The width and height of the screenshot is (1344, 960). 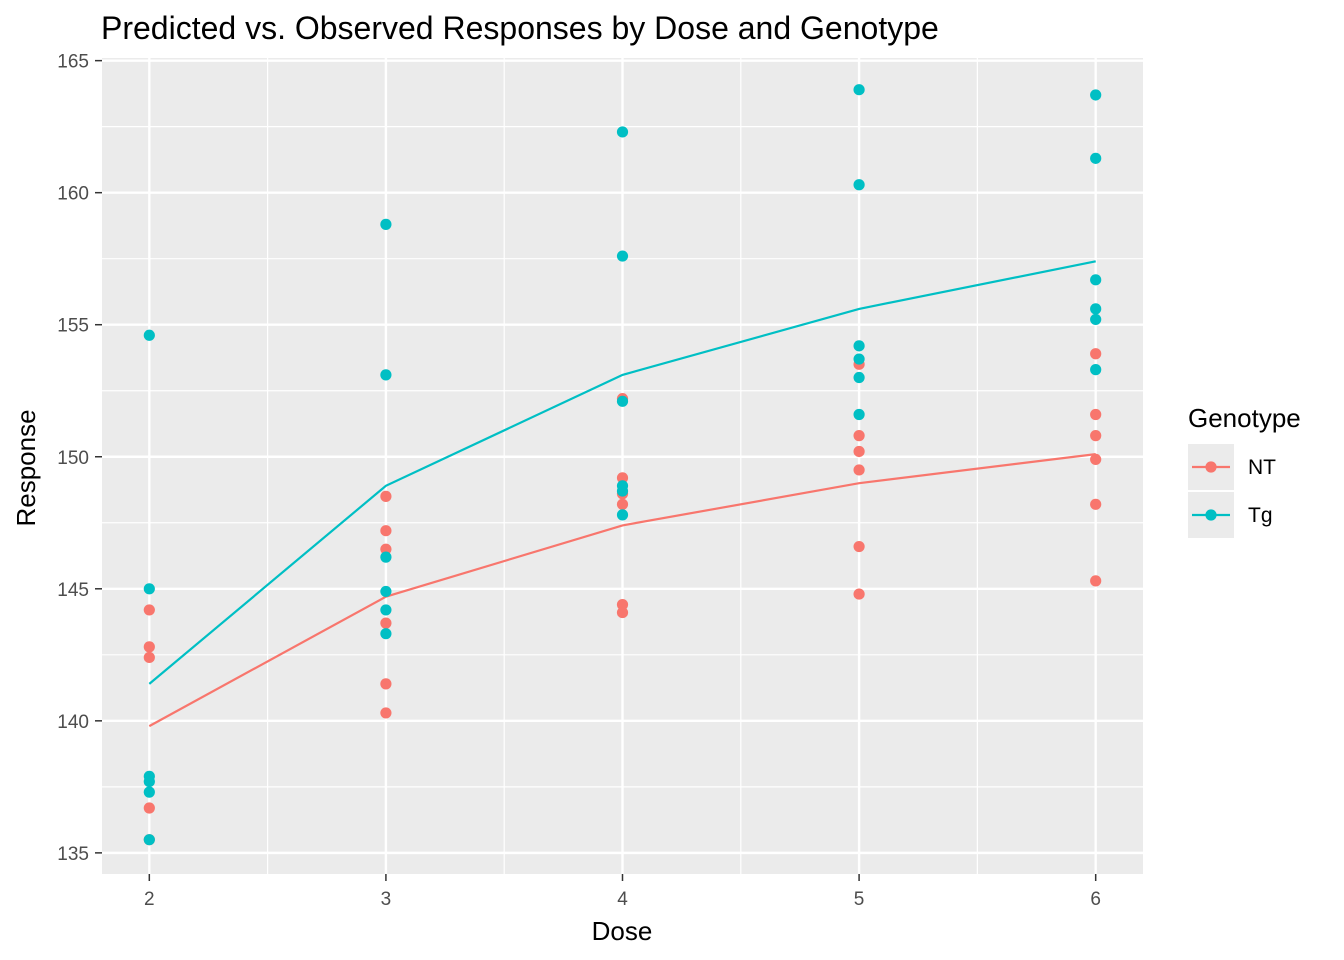 I want to click on y-axis: 135 140 145 150 155 160 165, so click(x=79, y=458).